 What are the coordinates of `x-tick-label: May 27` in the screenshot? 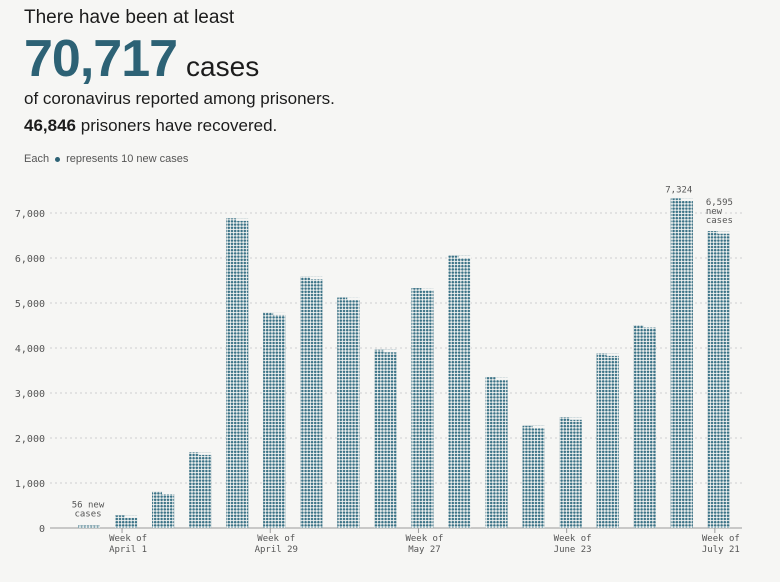 It's located at (424, 550).